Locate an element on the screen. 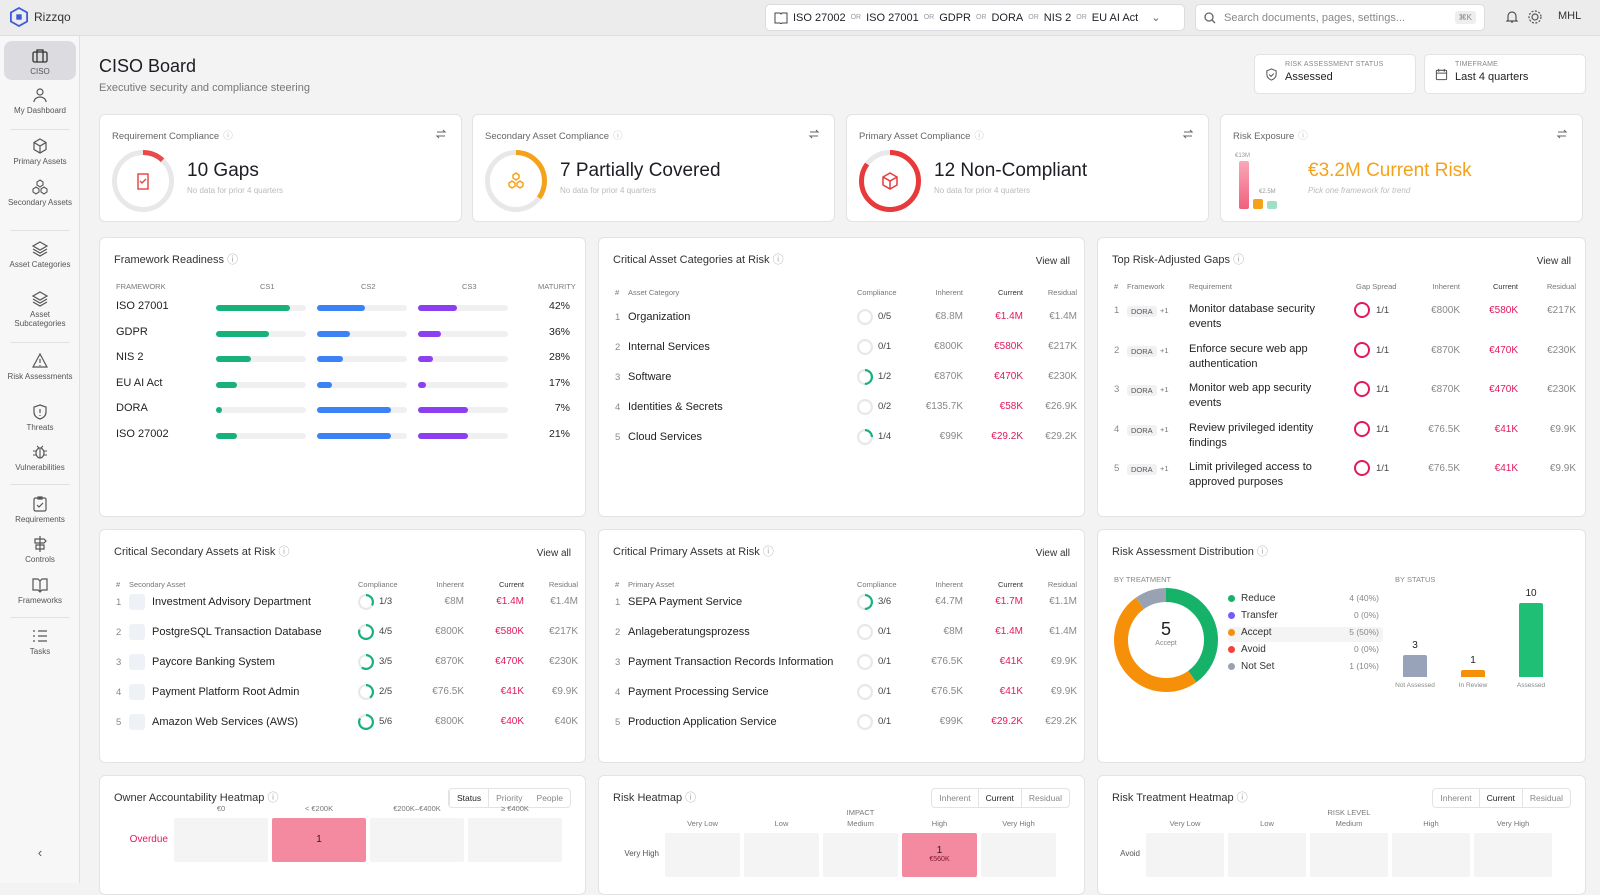 The height and width of the screenshot is (895, 1600). requirement-line: approved purposes is located at coordinates (1236, 482).